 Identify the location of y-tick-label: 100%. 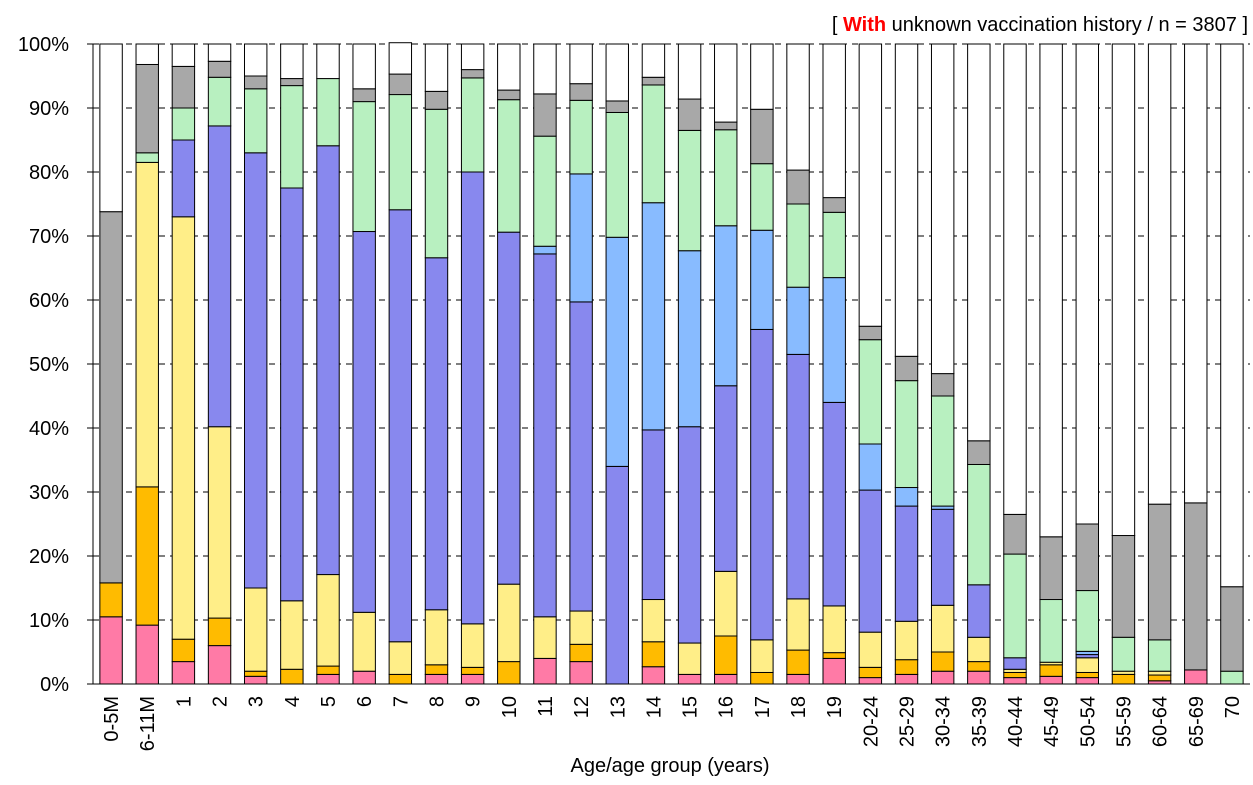
(43, 45).